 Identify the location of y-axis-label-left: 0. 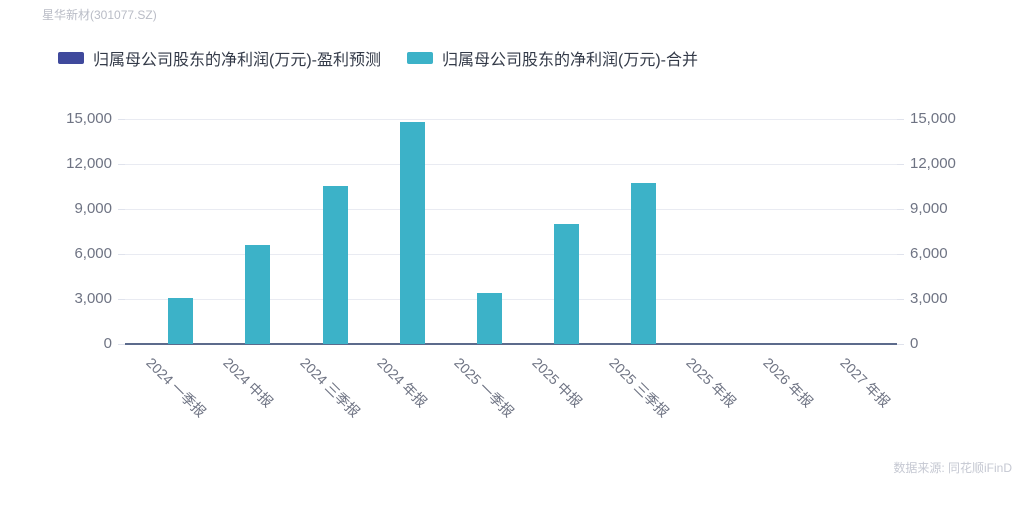
(107, 343).